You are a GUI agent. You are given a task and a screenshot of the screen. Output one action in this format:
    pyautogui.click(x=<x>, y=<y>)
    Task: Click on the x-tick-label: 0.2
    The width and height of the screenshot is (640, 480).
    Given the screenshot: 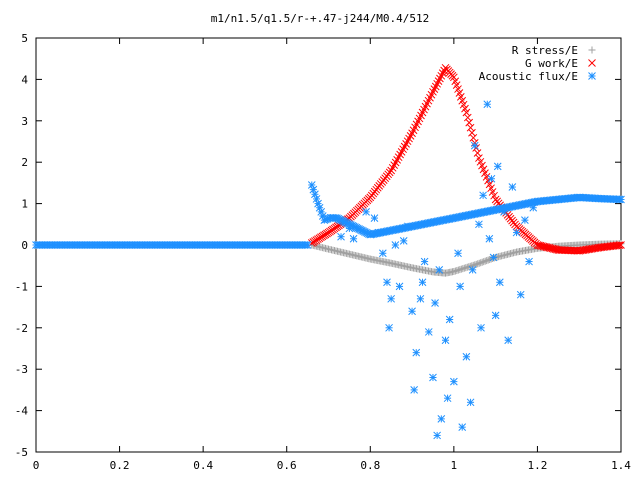 What is the action you would take?
    pyautogui.click(x=120, y=465)
    